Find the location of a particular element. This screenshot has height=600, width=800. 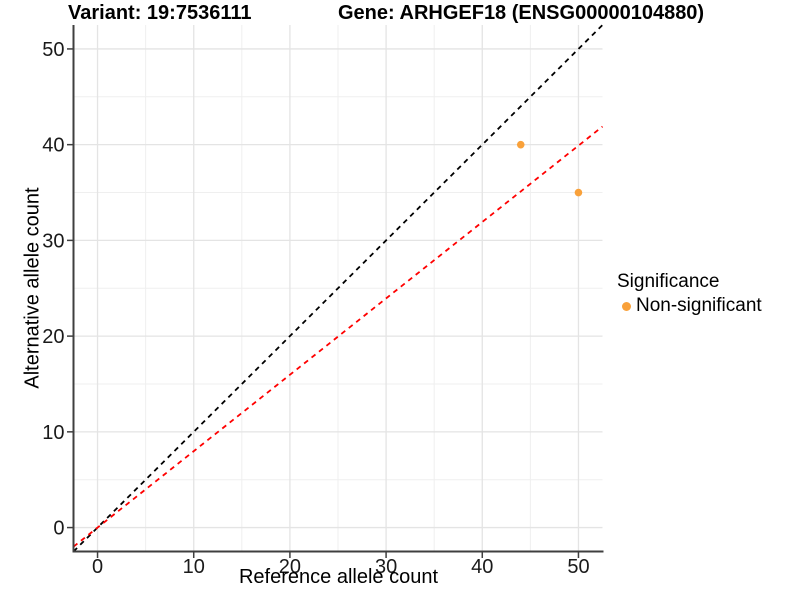

legend-title: Significance is located at coordinates (668, 281).